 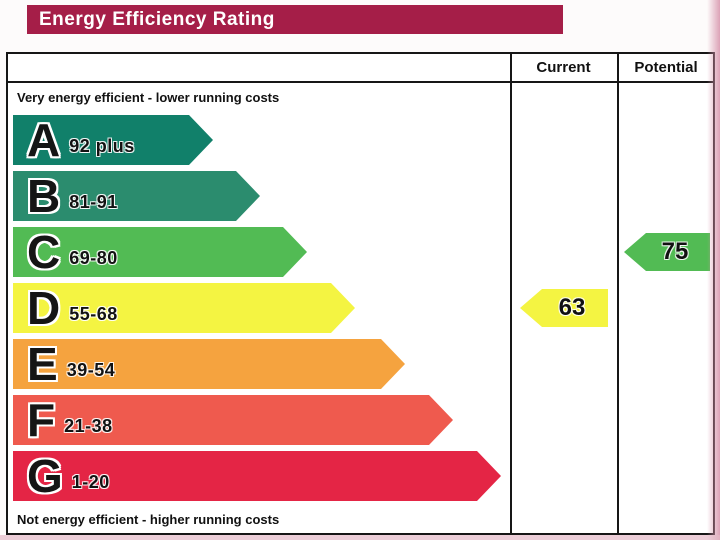 What do you see at coordinates (618, 293) in the screenshot?
I see `potential-column-divider` at bounding box center [618, 293].